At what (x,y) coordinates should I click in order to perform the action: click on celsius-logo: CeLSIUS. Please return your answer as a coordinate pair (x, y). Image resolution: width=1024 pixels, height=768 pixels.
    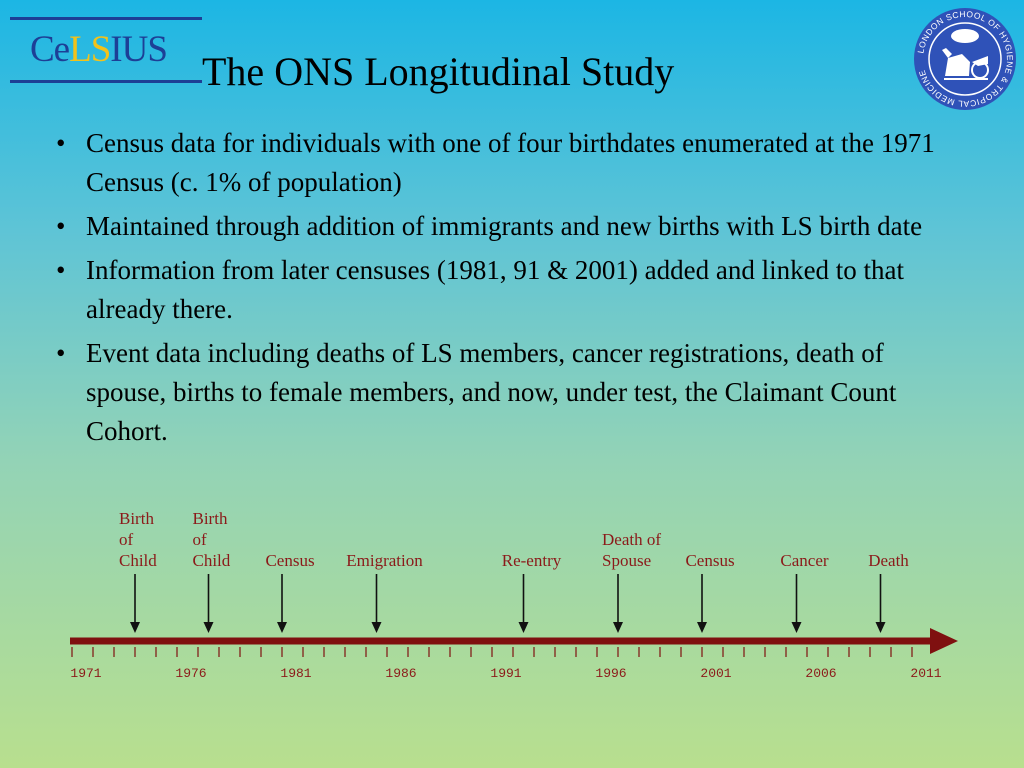
    Looking at the image, I should click on (106, 49).